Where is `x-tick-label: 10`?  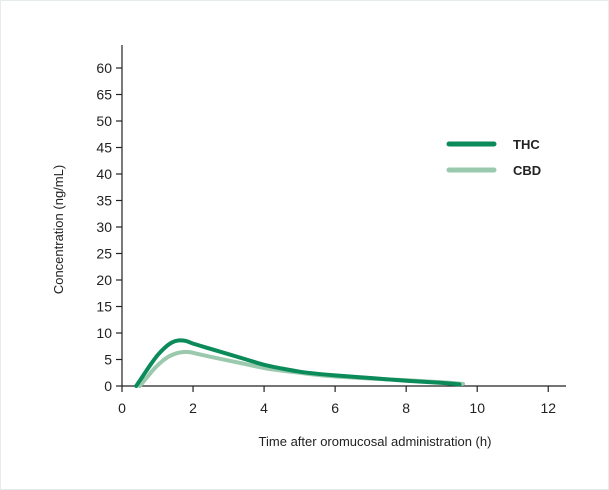 x-tick-label: 10 is located at coordinates (477, 408).